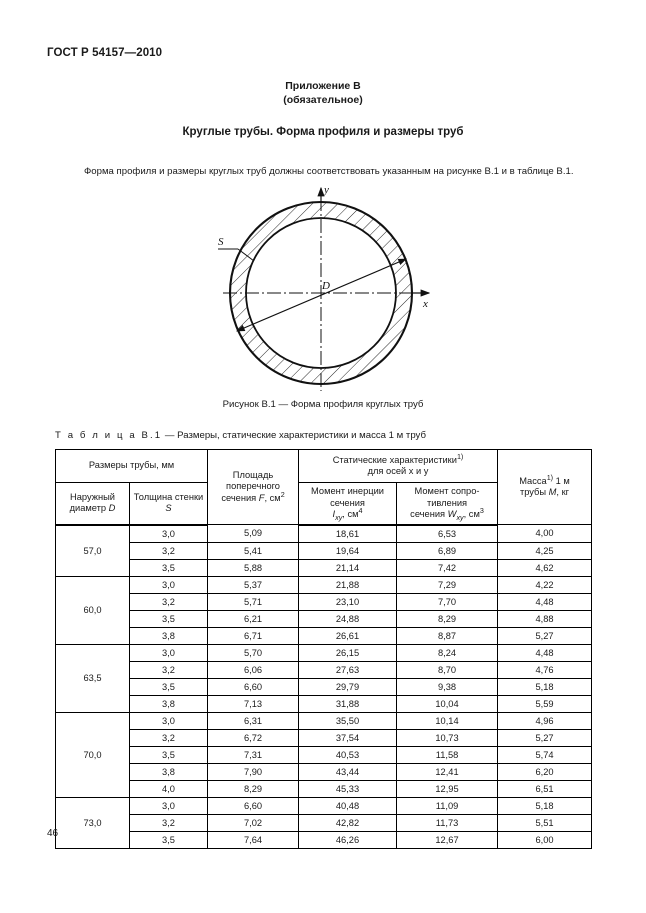 The height and width of the screenshot is (913, 646). I want to click on cell-outer-diameter: 63,5, so click(92, 678).